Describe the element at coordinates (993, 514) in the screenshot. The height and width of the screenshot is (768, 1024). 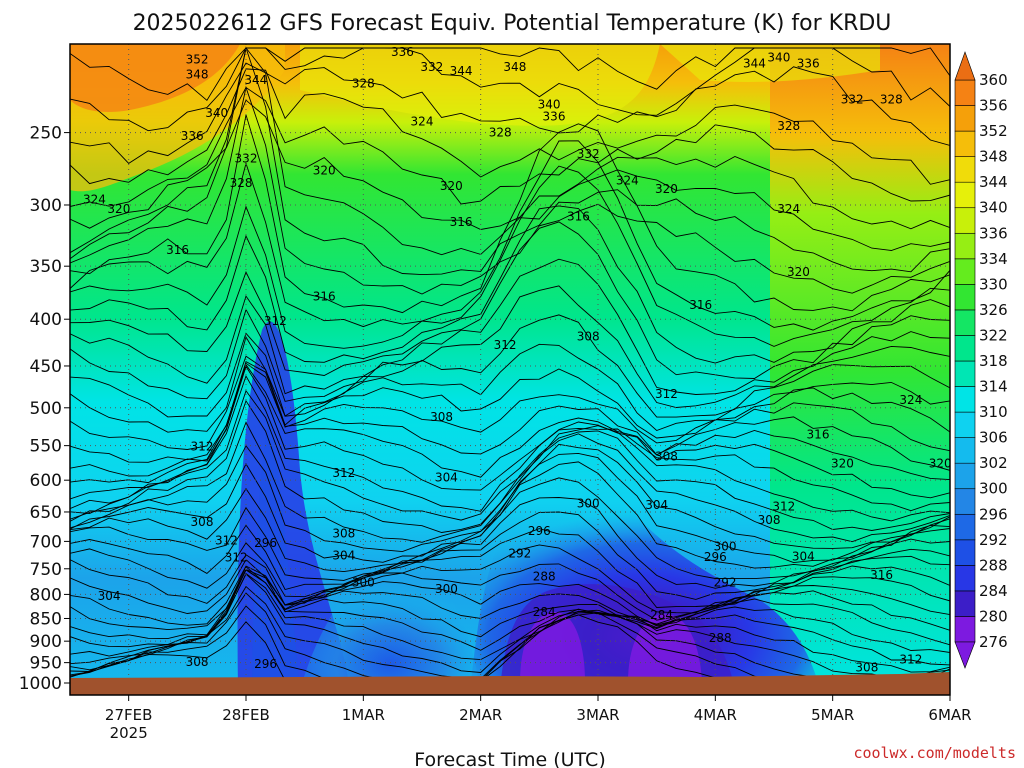
I see `colorbar-label: 296` at that location.